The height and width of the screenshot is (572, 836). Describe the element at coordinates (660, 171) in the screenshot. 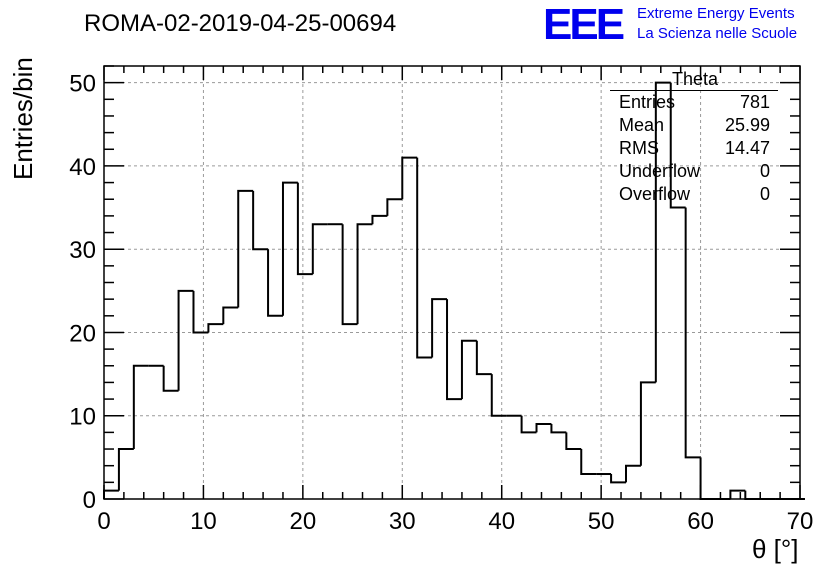

I see `stats-label: Underflow` at that location.